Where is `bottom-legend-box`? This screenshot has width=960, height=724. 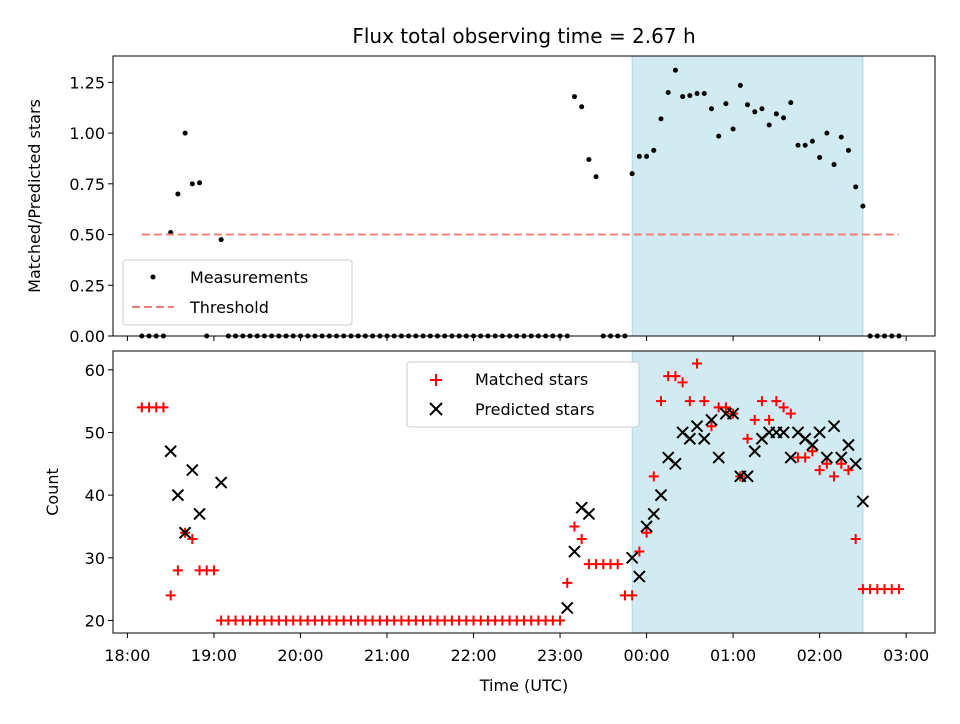 bottom-legend-box is located at coordinates (523, 394).